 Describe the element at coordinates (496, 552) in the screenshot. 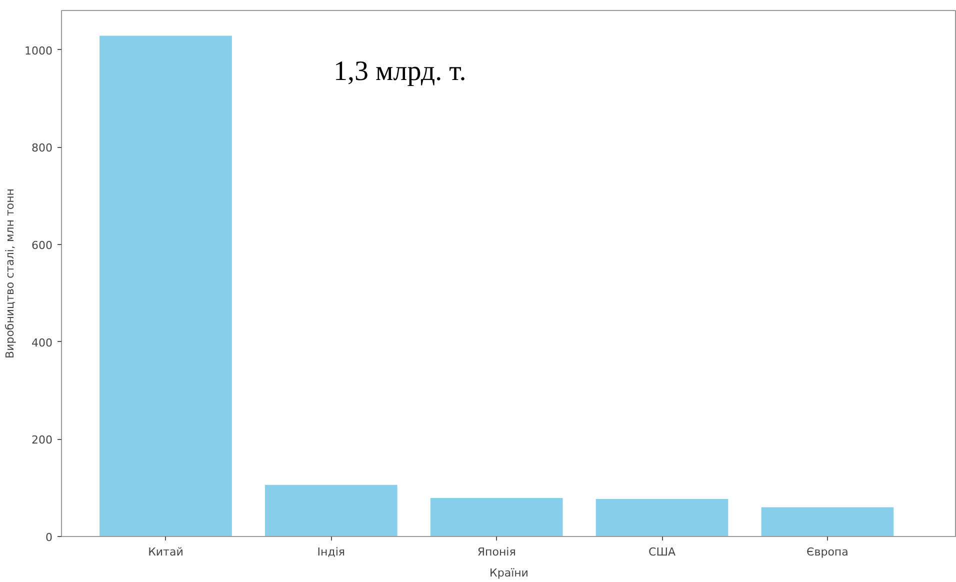

I see `x-tick-label: Японія` at that location.